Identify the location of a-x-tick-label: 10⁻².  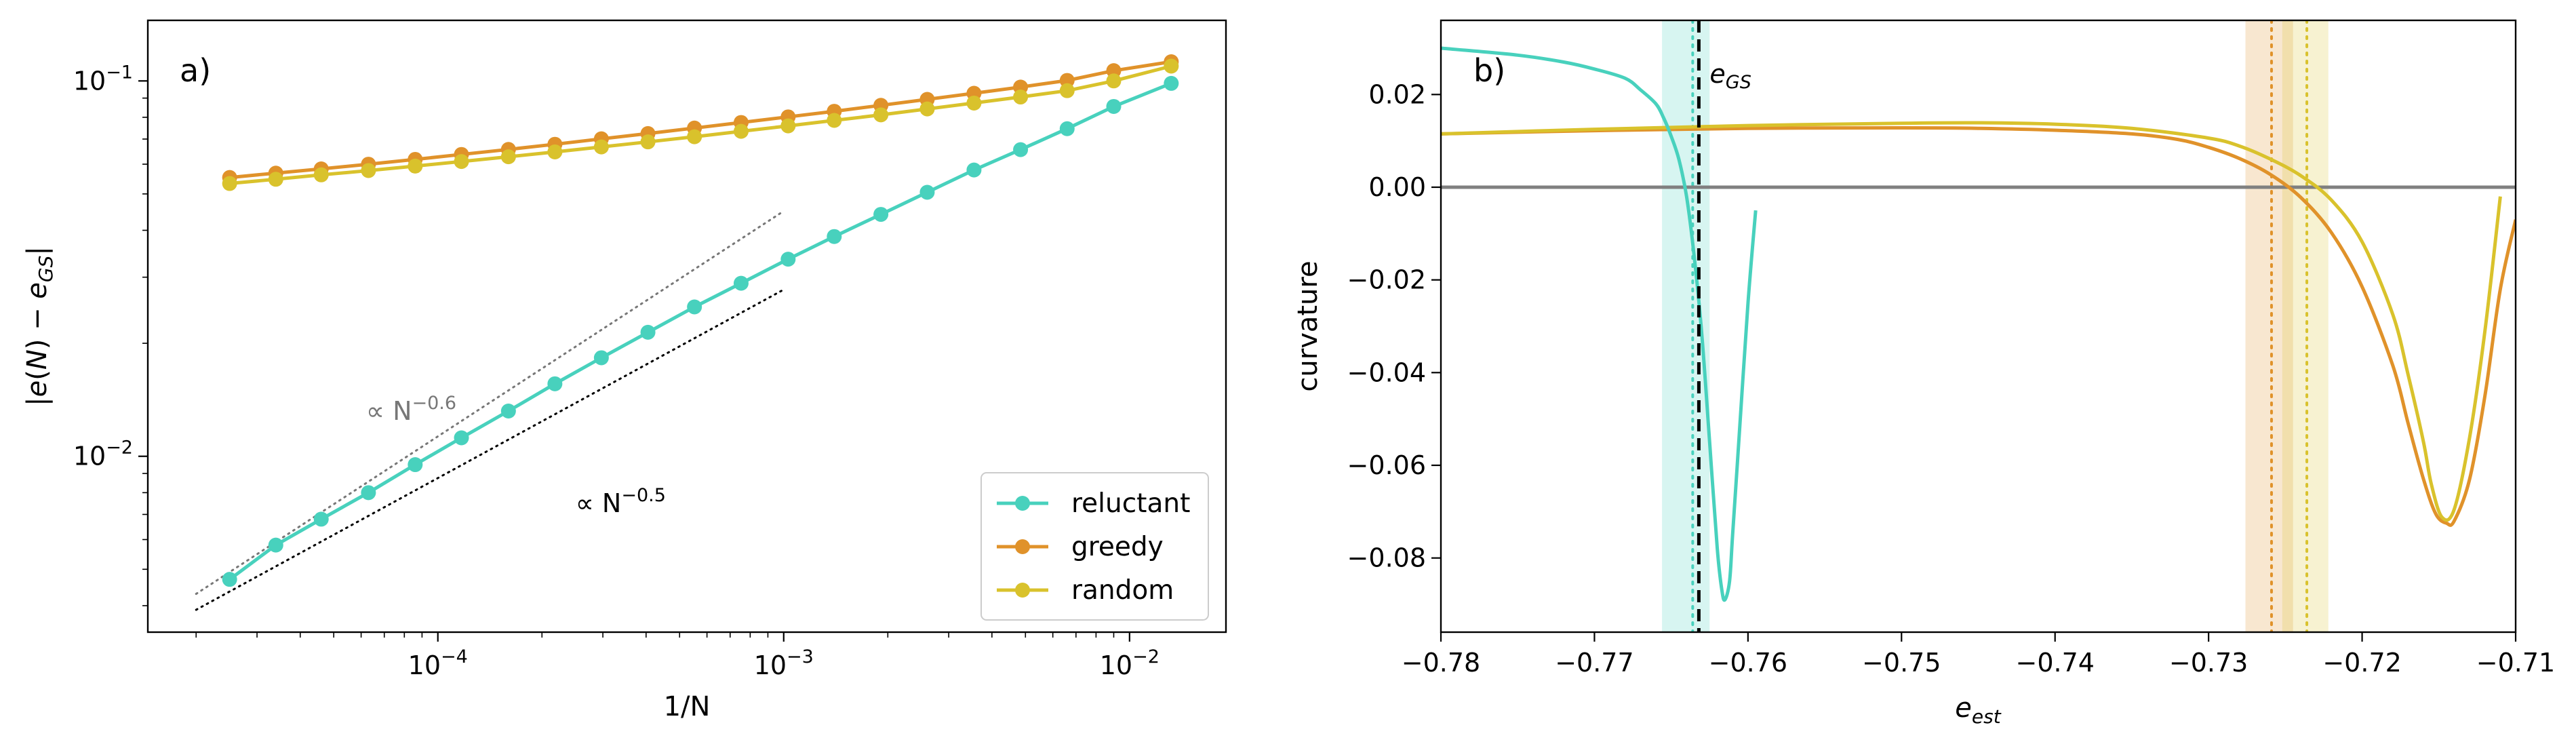
(1130, 663).